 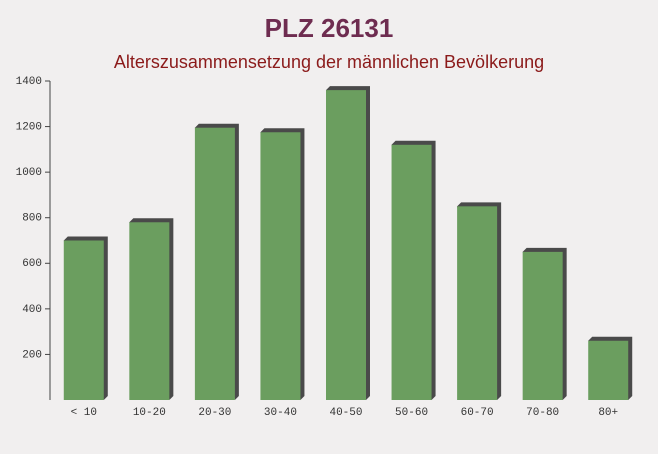 What do you see at coordinates (280, 413) in the screenshot?
I see `x-tick-label: 30-40` at bounding box center [280, 413].